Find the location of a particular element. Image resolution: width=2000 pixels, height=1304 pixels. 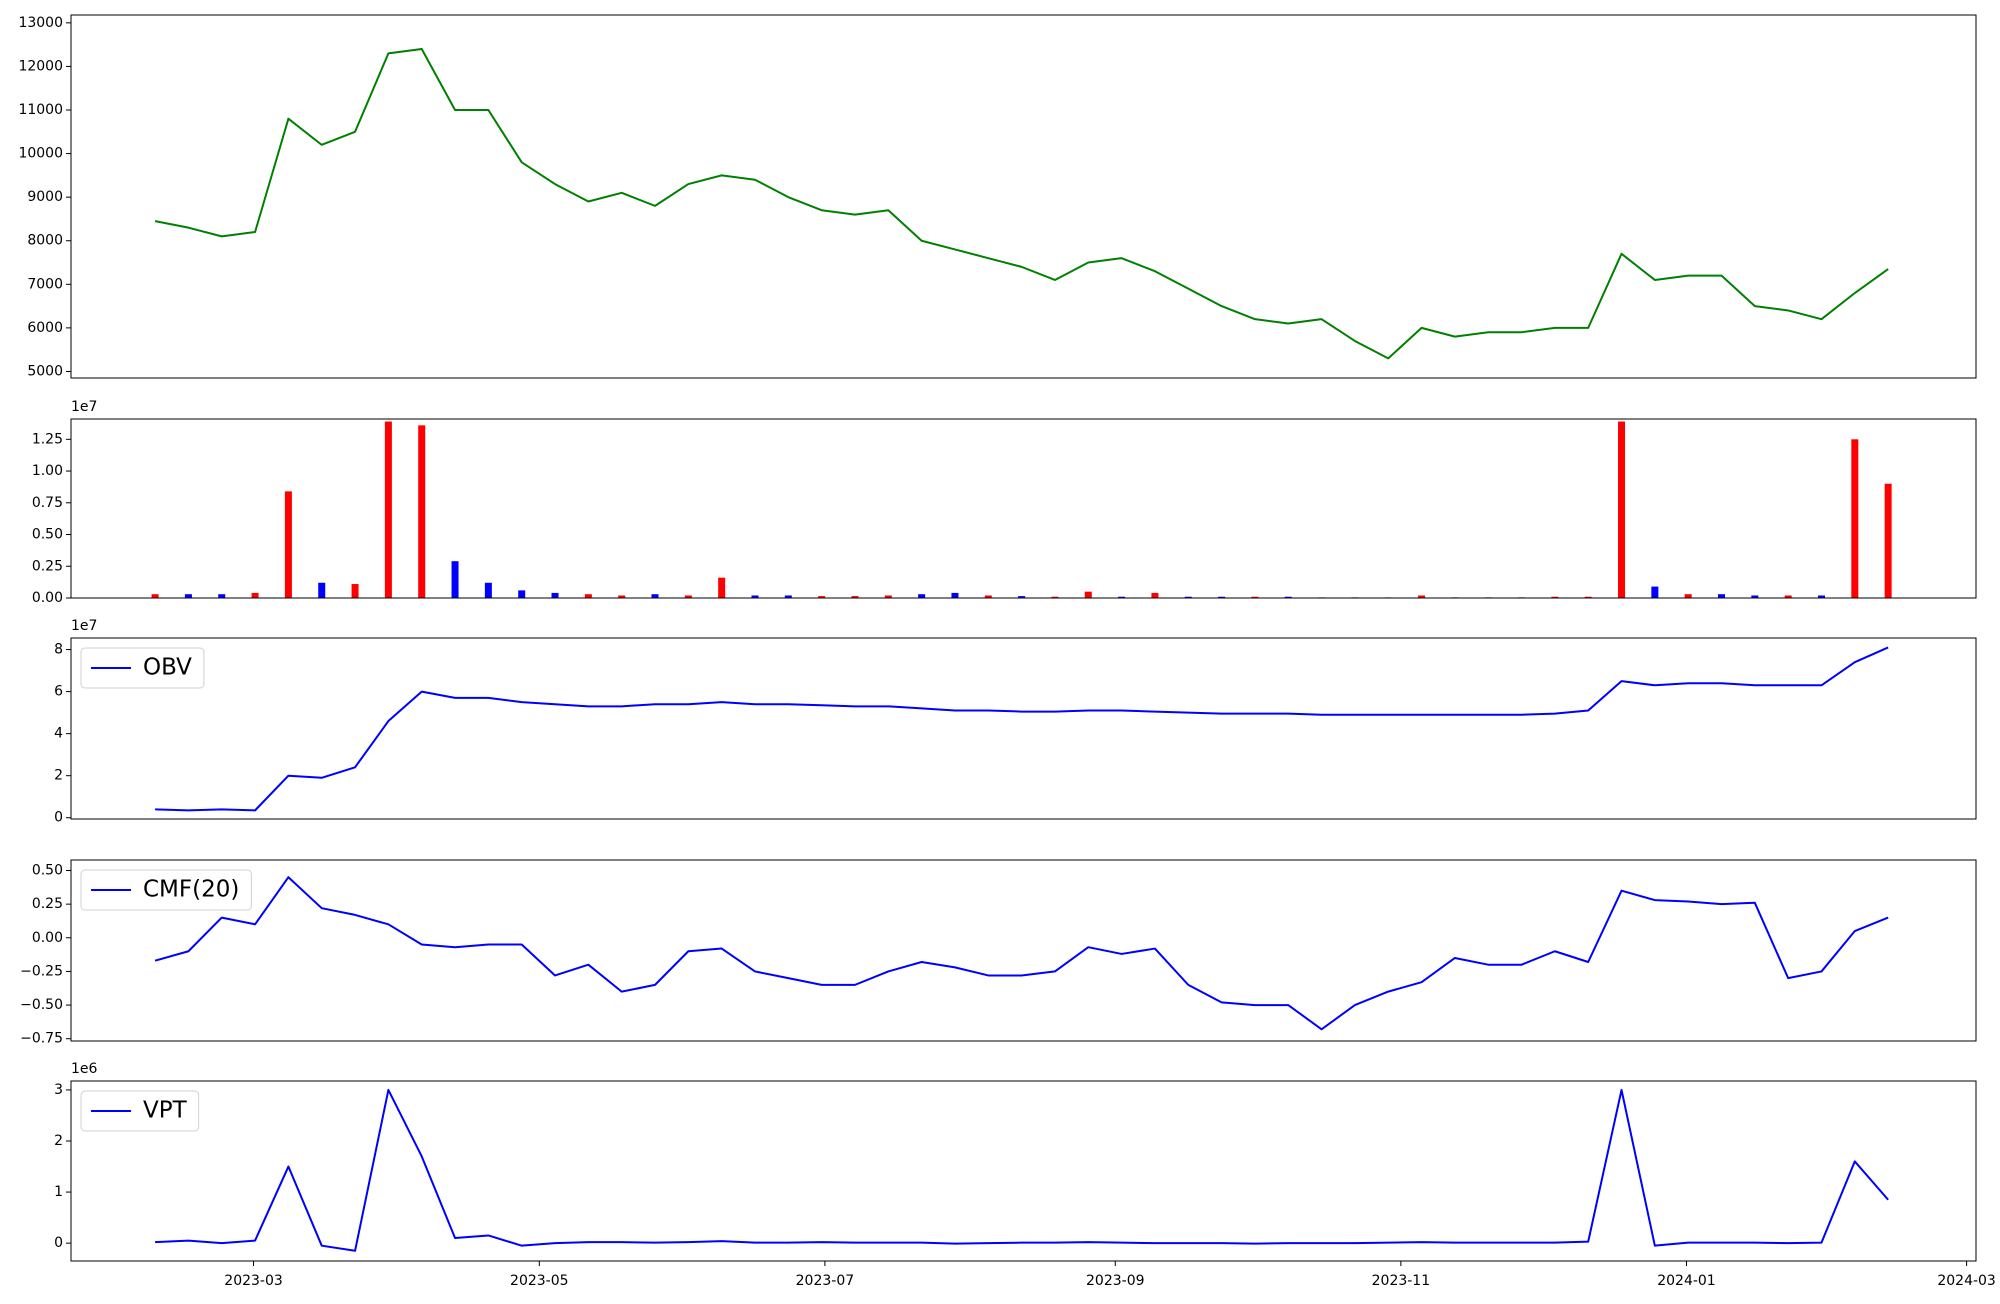

legend-label: CMF(20) is located at coordinates (191, 890).